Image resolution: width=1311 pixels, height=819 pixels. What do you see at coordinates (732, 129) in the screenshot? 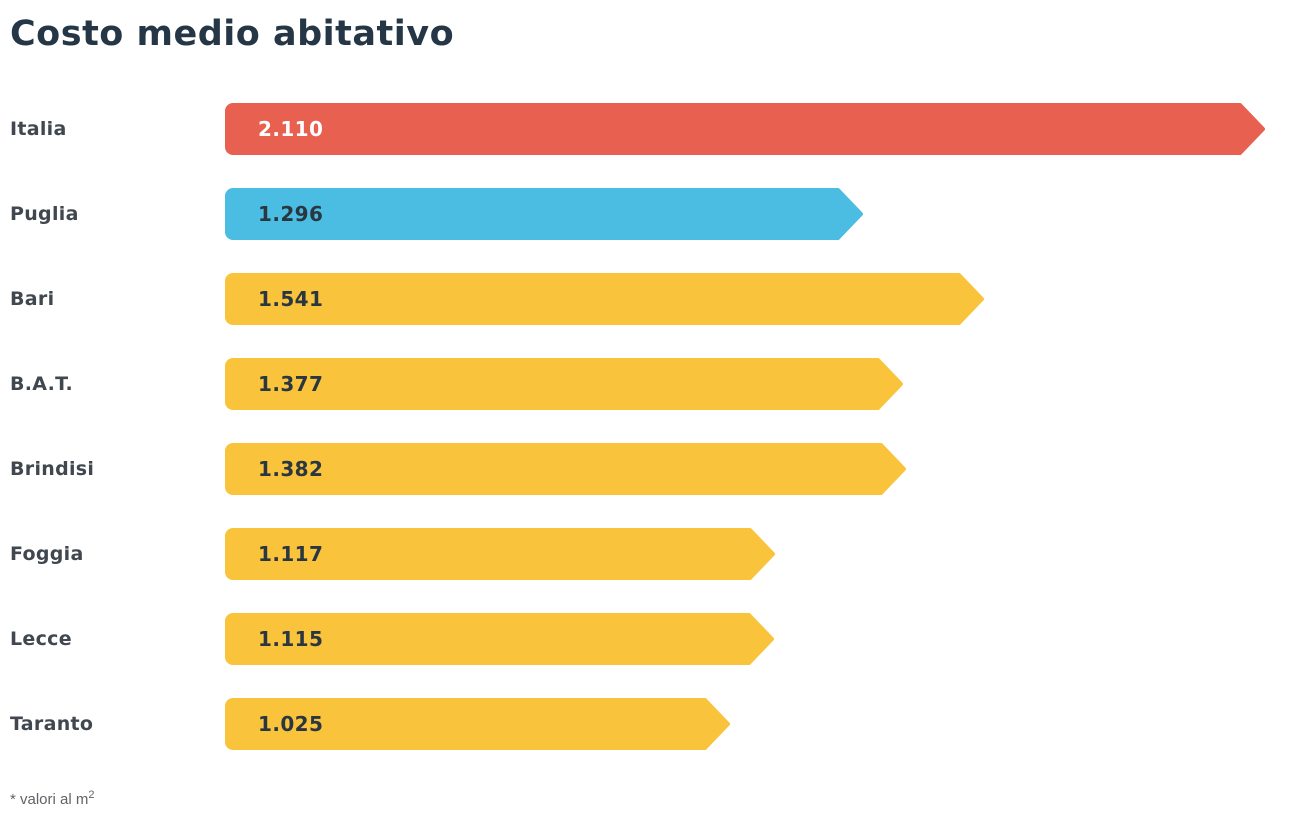
I see `bar-rect: 2.110` at bounding box center [732, 129].